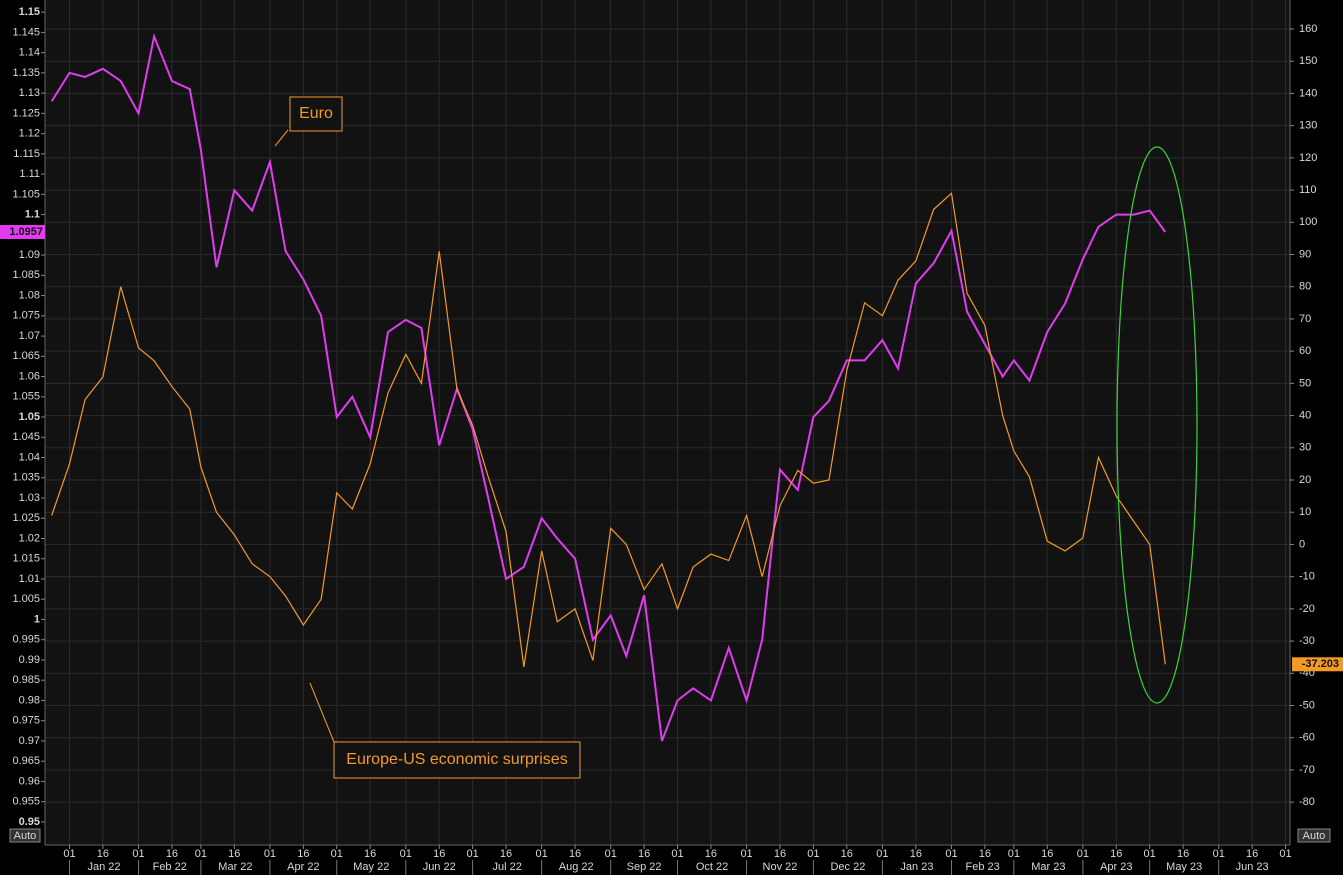 This screenshot has height=875, width=1343. Describe the element at coordinates (1307, 705) in the screenshot. I see `y2-tick-label: -50` at that location.